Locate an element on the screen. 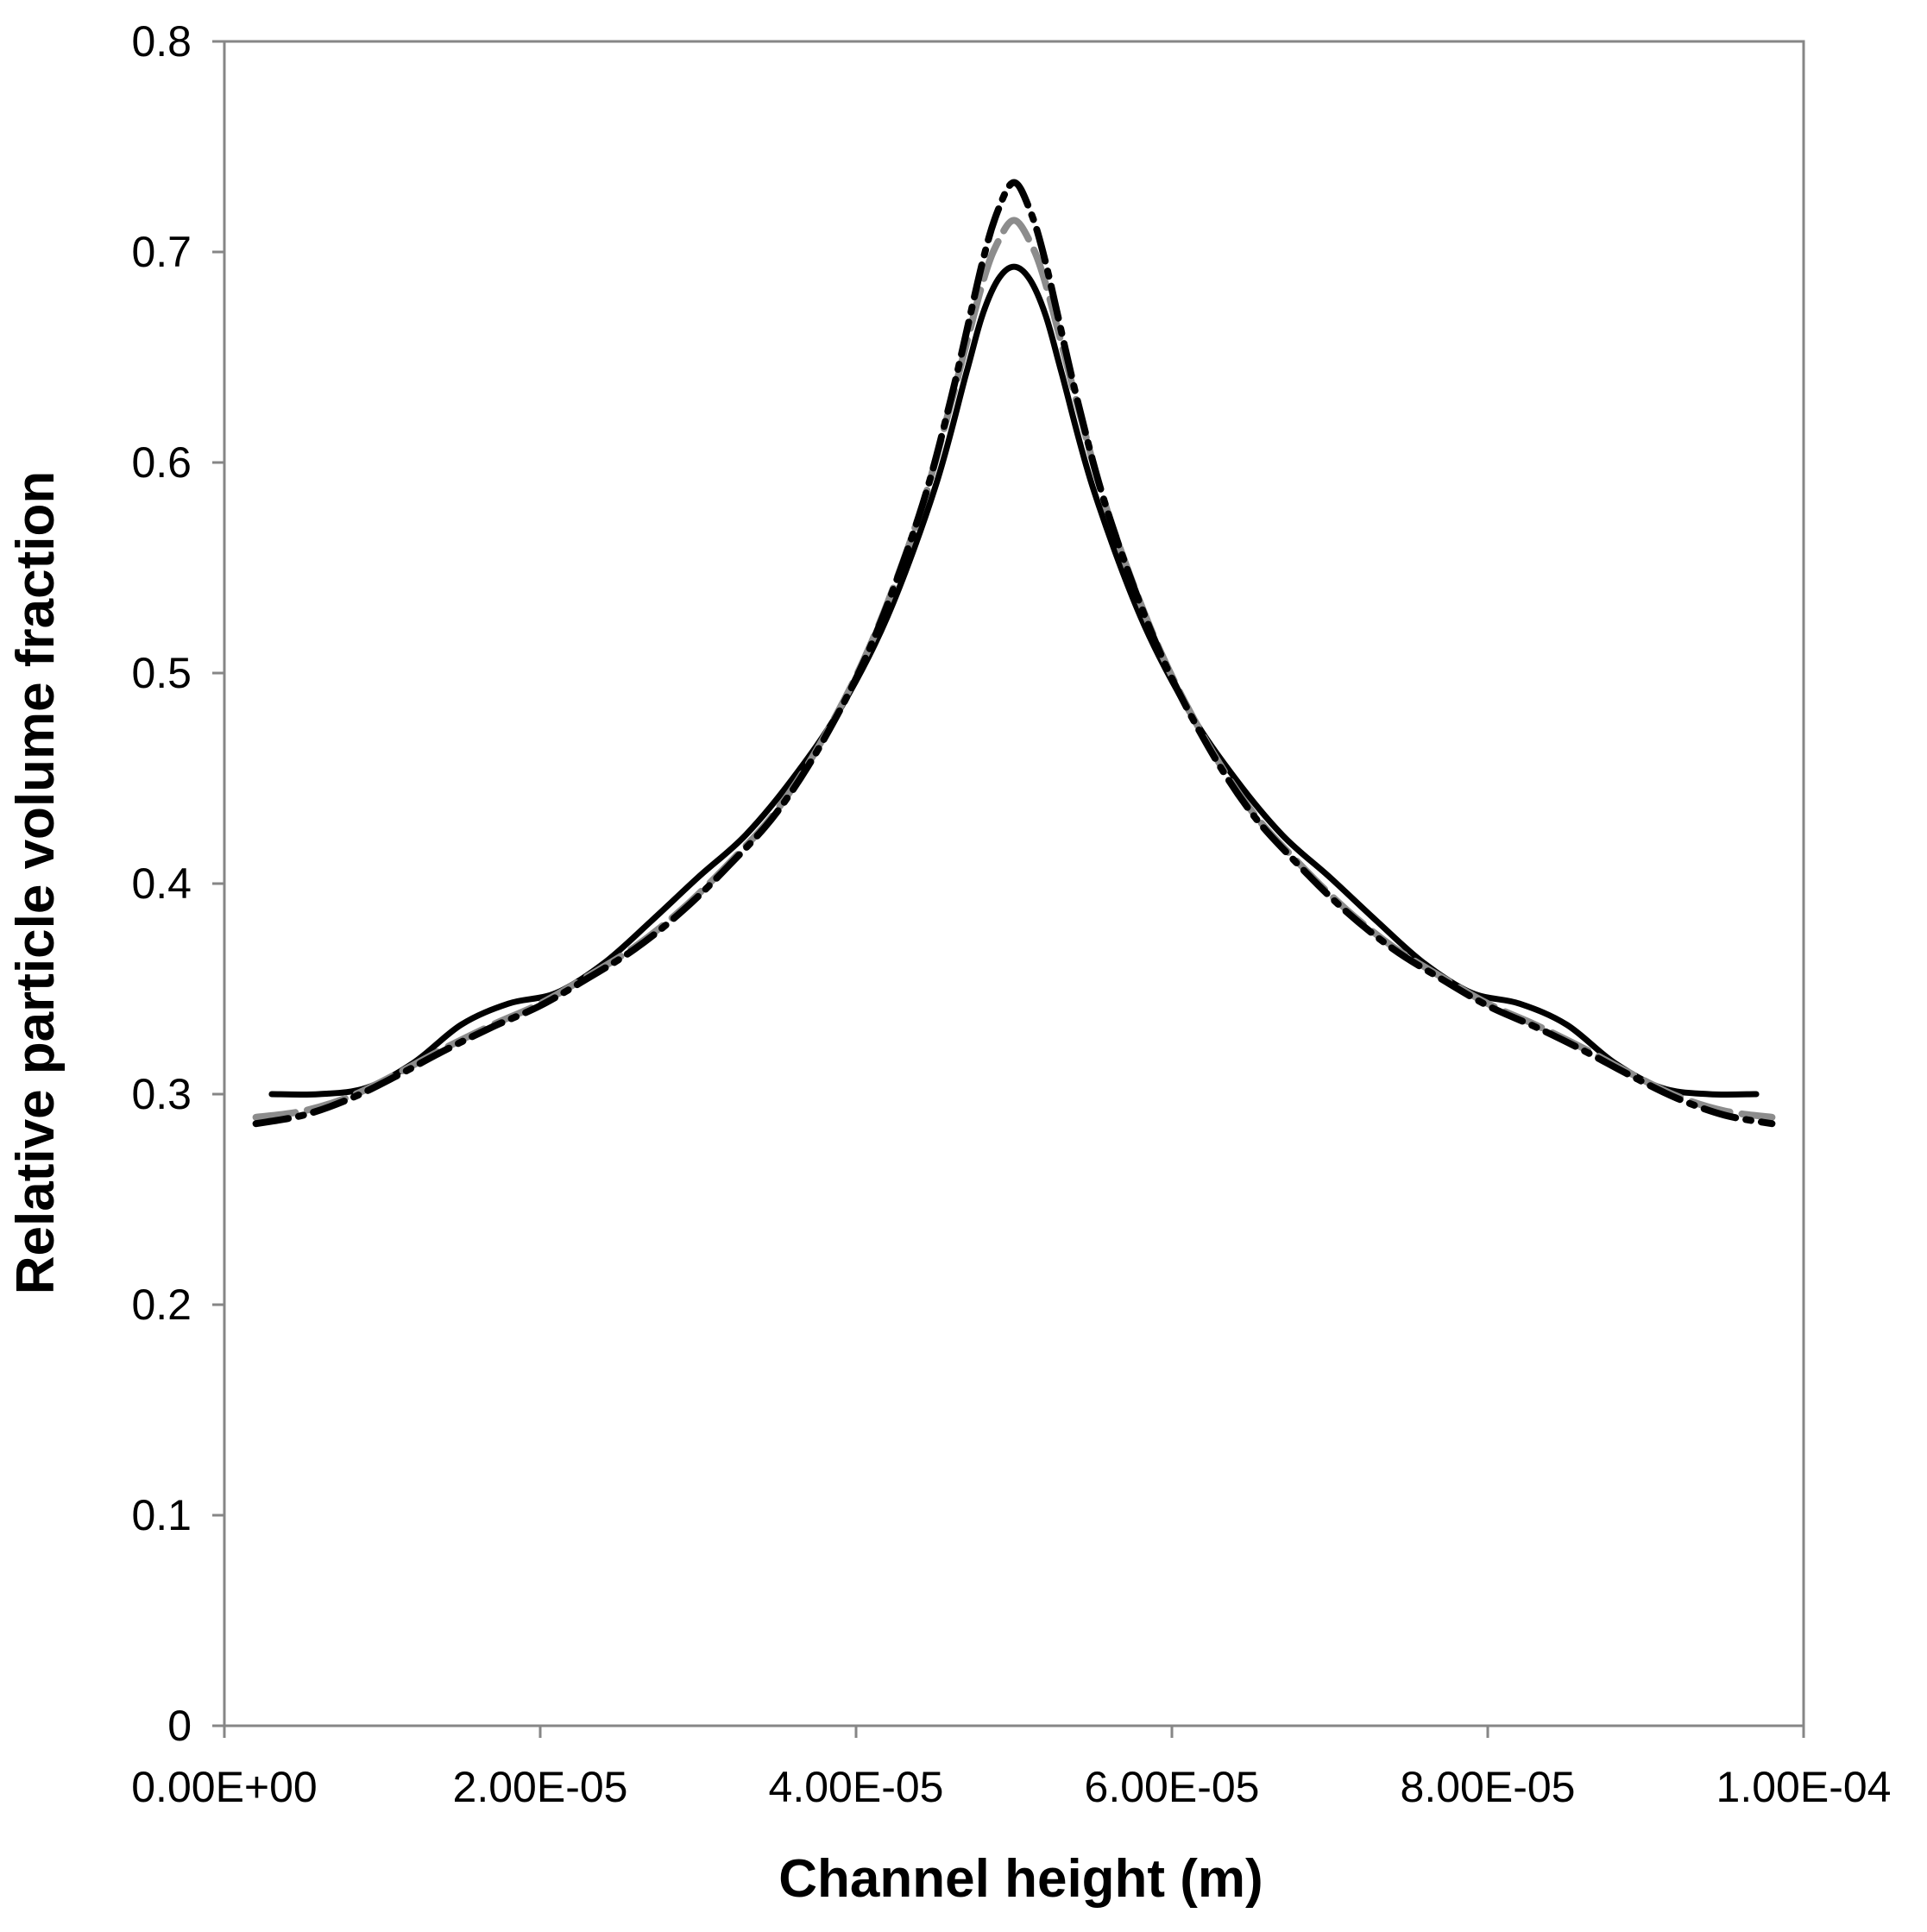 This screenshot has height=1932, width=1927. x-axis-title: Channel height (m) is located at coordinates (1020, 1879).